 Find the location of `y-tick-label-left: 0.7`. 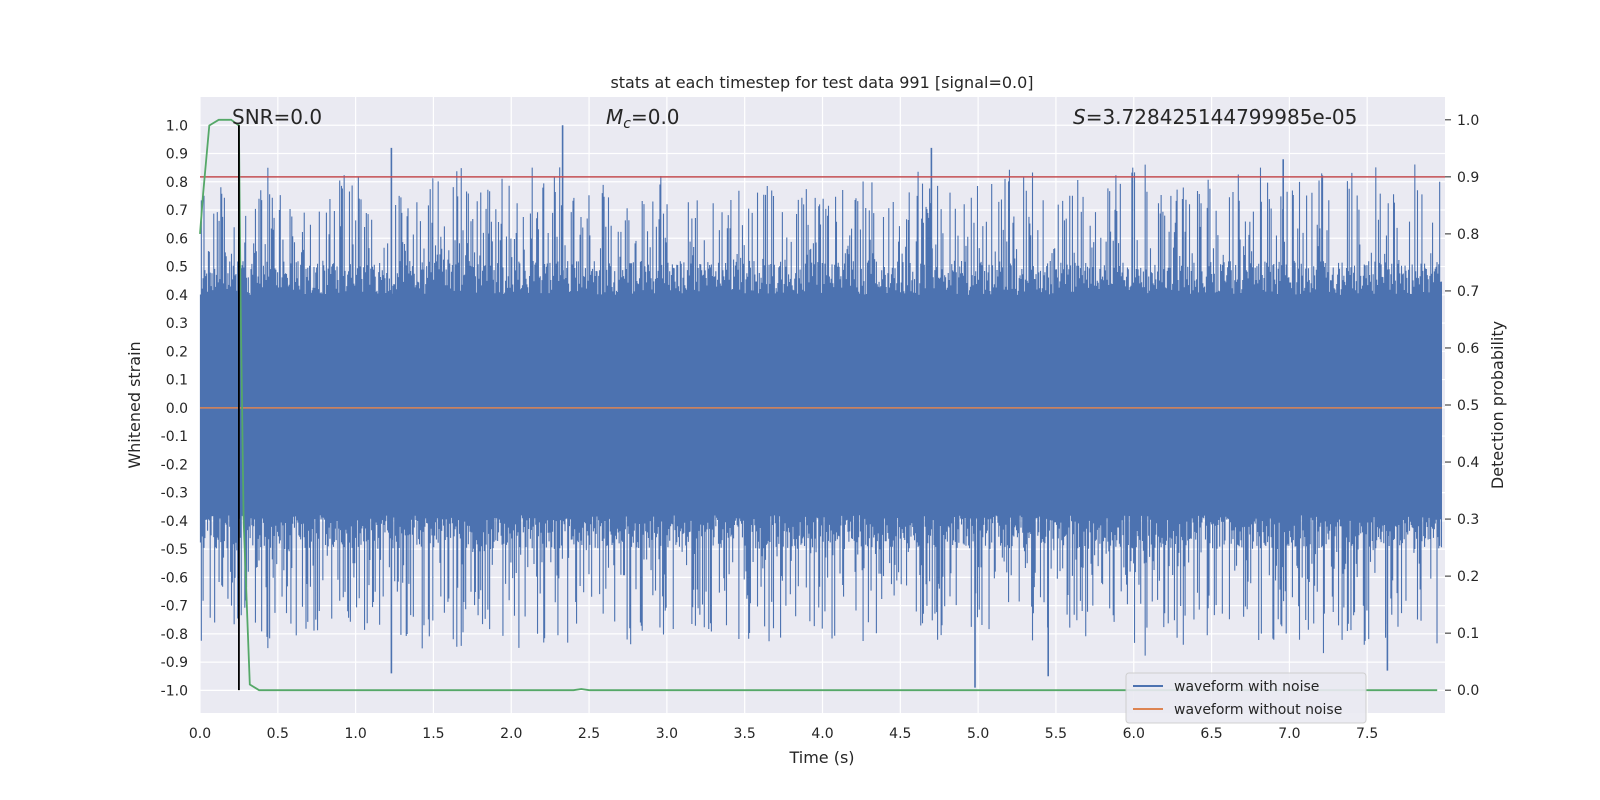

y-tick-label-left: 0.7 is located at coordinates (177, 211).